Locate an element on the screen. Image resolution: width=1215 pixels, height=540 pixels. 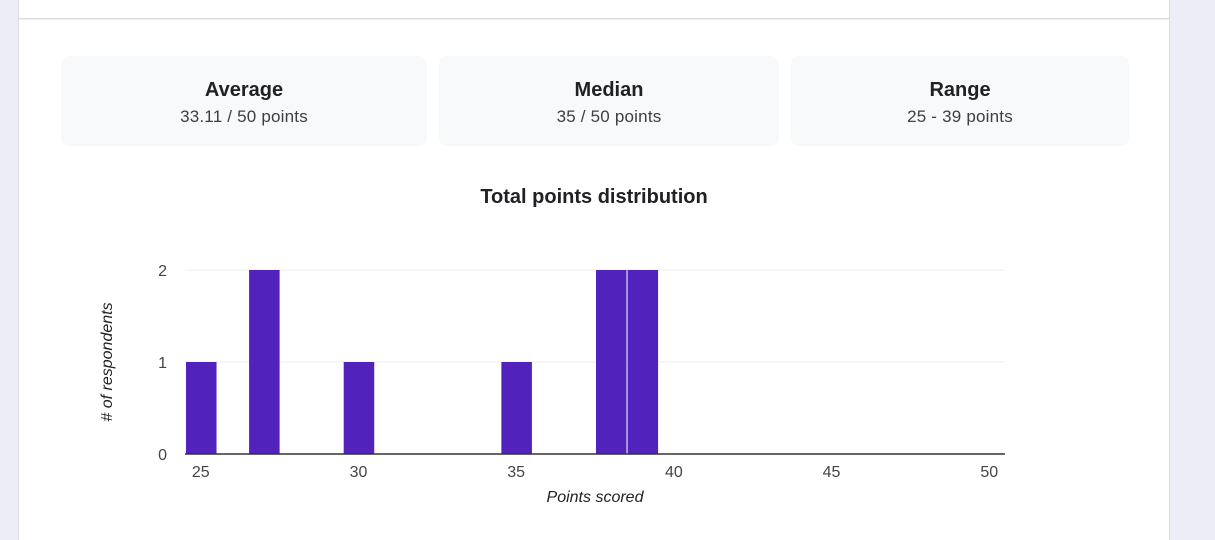
x-axis-label: Points scored is located at coordinates (596, 497).